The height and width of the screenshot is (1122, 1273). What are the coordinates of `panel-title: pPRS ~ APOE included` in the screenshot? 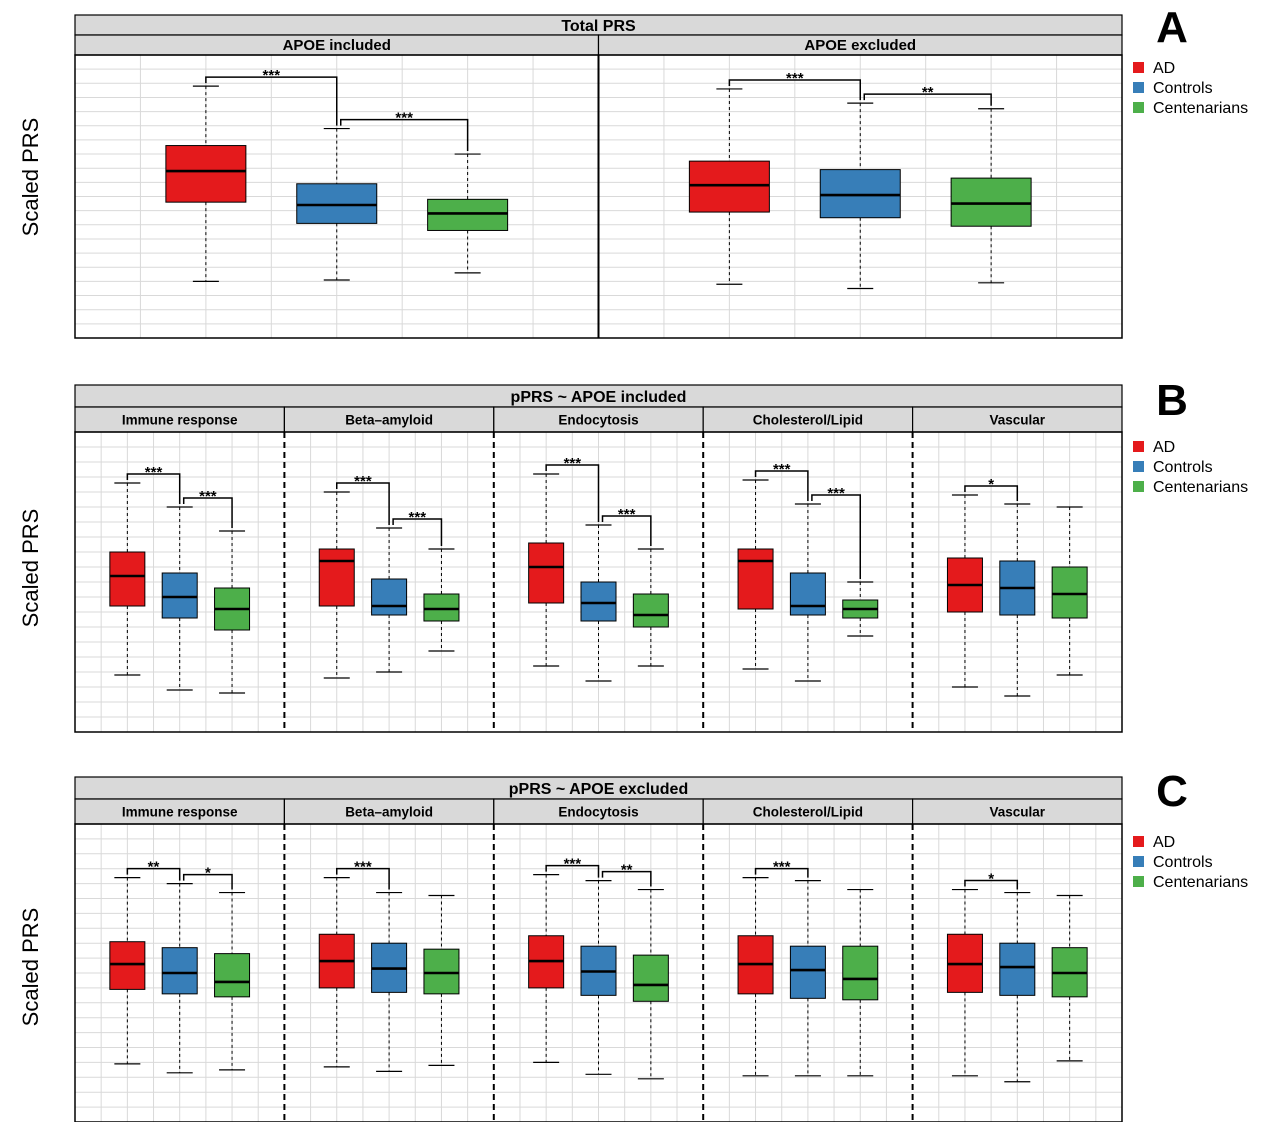 It's located at (599, 397).